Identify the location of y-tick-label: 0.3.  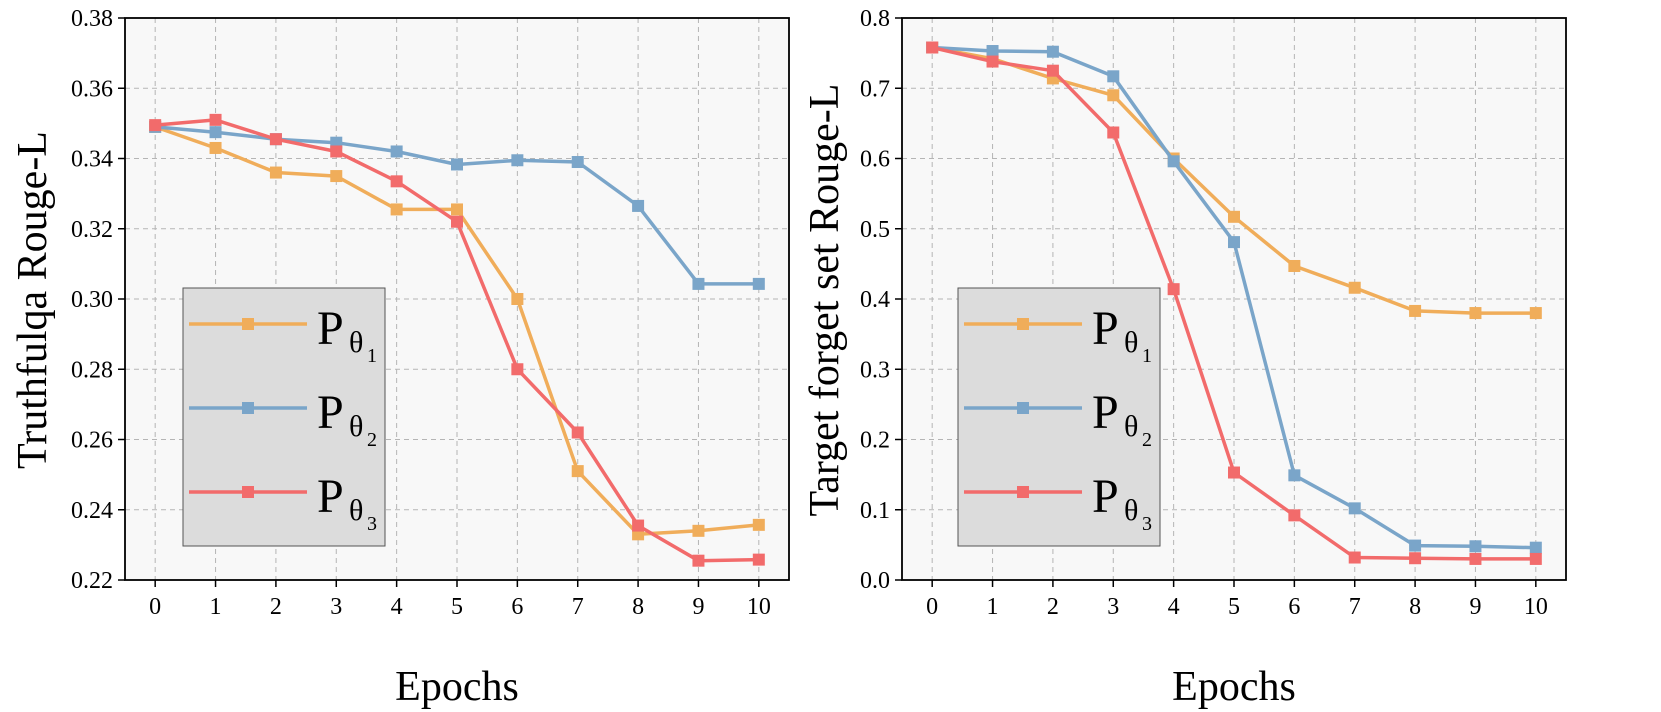
(875, 370).